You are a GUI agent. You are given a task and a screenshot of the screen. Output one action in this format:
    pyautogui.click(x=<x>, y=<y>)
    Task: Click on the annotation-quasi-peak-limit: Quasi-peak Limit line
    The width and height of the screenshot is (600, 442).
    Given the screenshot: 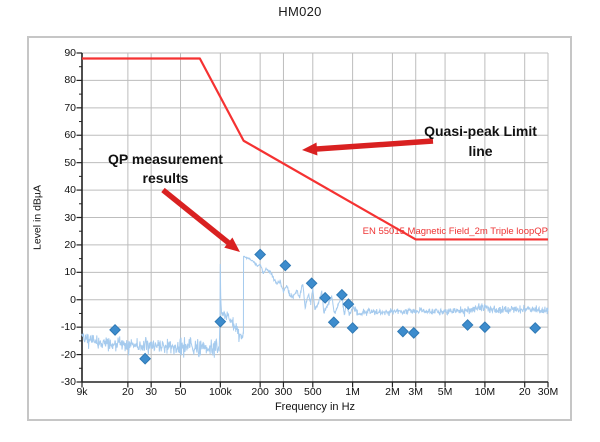 What is the action you would take?
    pyautogui.click(x=480, y=141)
    